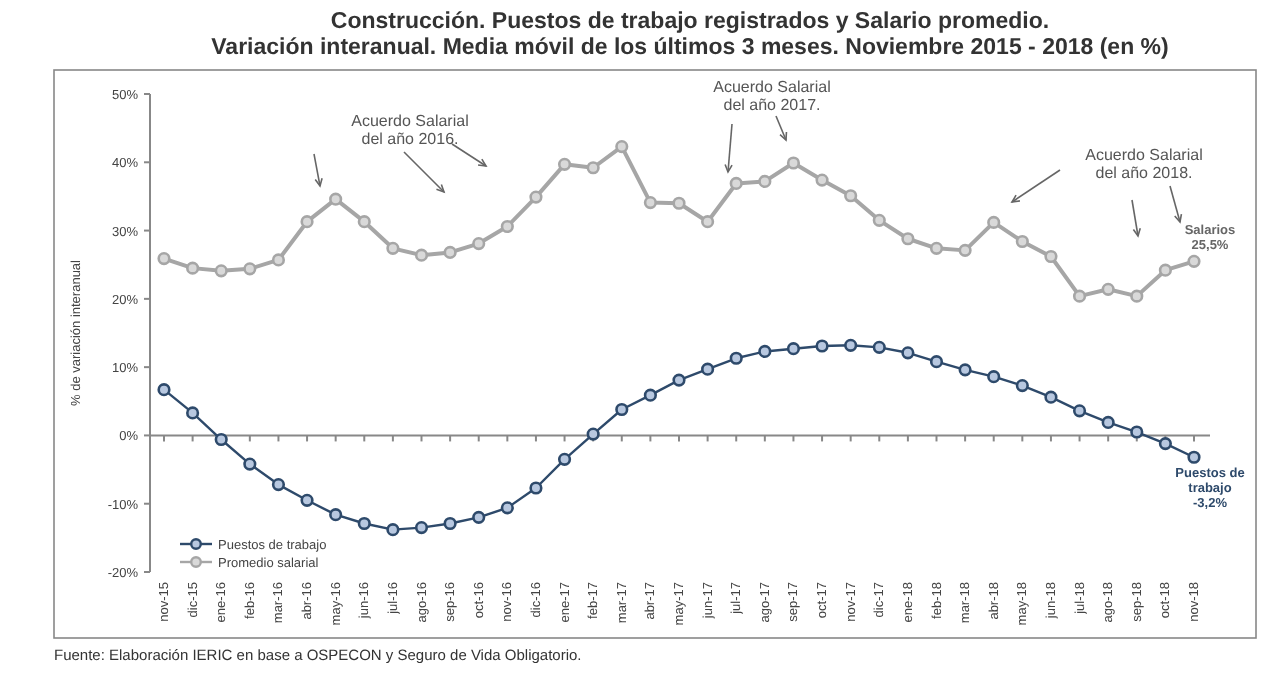 The width and height of the screenshot is (1280, 676). Describe the element at coordinates (1144, 164) in the screenshot. I see `annotation: Acuerdo Salarial del año 2018.` at that location.